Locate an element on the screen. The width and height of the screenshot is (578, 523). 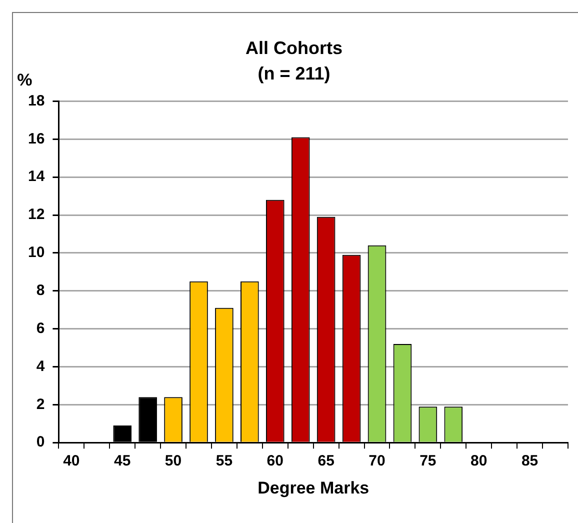
x-tick-label: 85 is located at coordinates (529, 461).